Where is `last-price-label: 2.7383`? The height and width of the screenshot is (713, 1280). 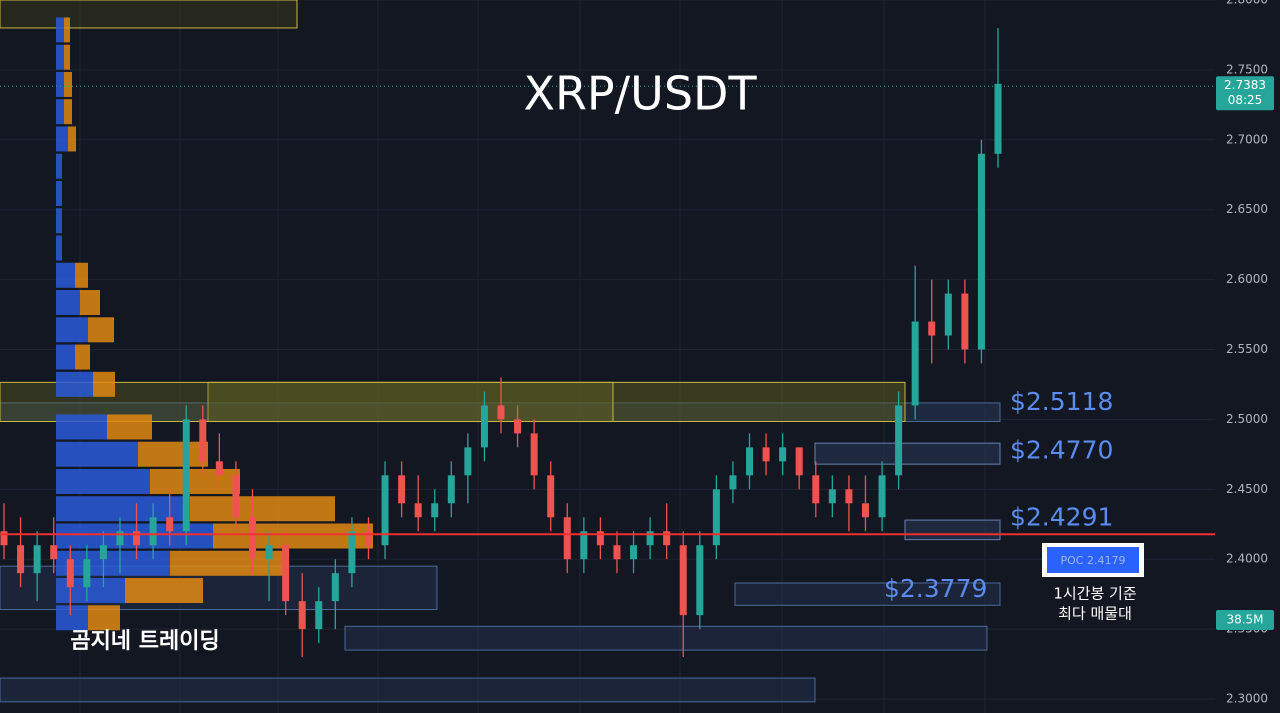
last-price-label: 2.7383 is located at coordinates (1245, 85).